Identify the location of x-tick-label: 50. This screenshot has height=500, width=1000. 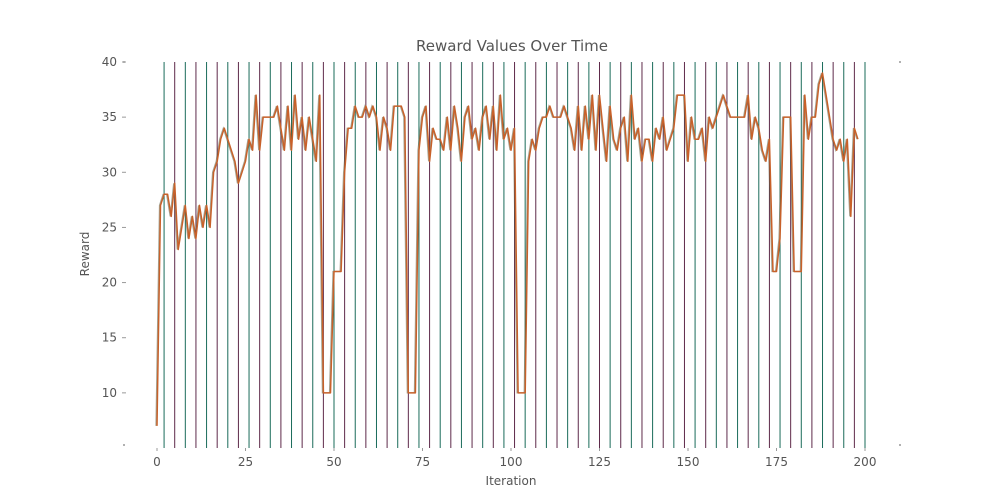
(333, 462).